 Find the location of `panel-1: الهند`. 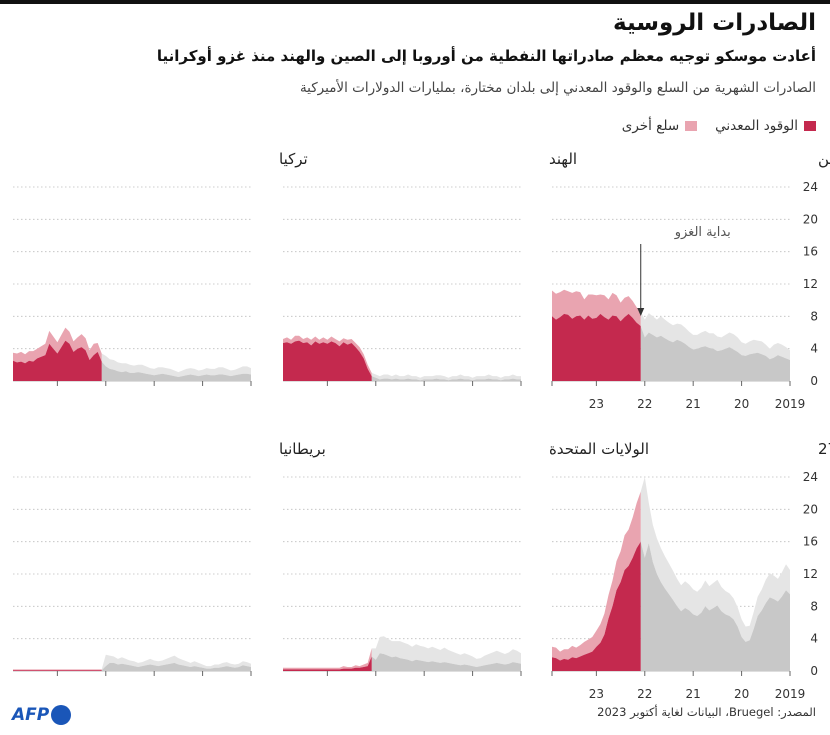

panel-1: الهند is located at coordinates (430, 268).